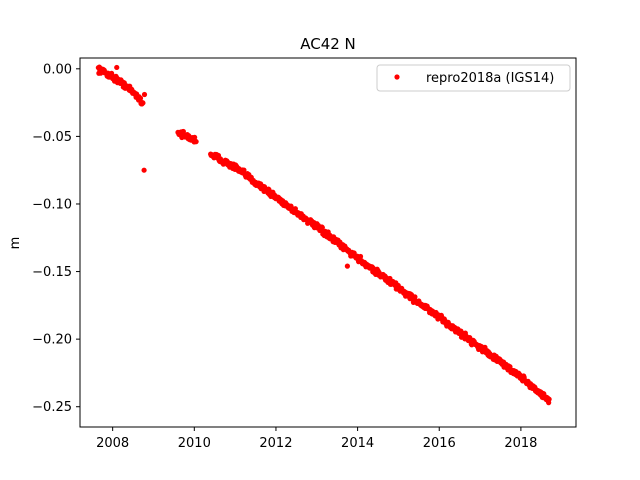 Image resolution: width=640 pixels, height=480 pixels. What do you see at coordinates (397, 77) in the screenshot?
I see `legend-marker` at bounding box center [397, 77].